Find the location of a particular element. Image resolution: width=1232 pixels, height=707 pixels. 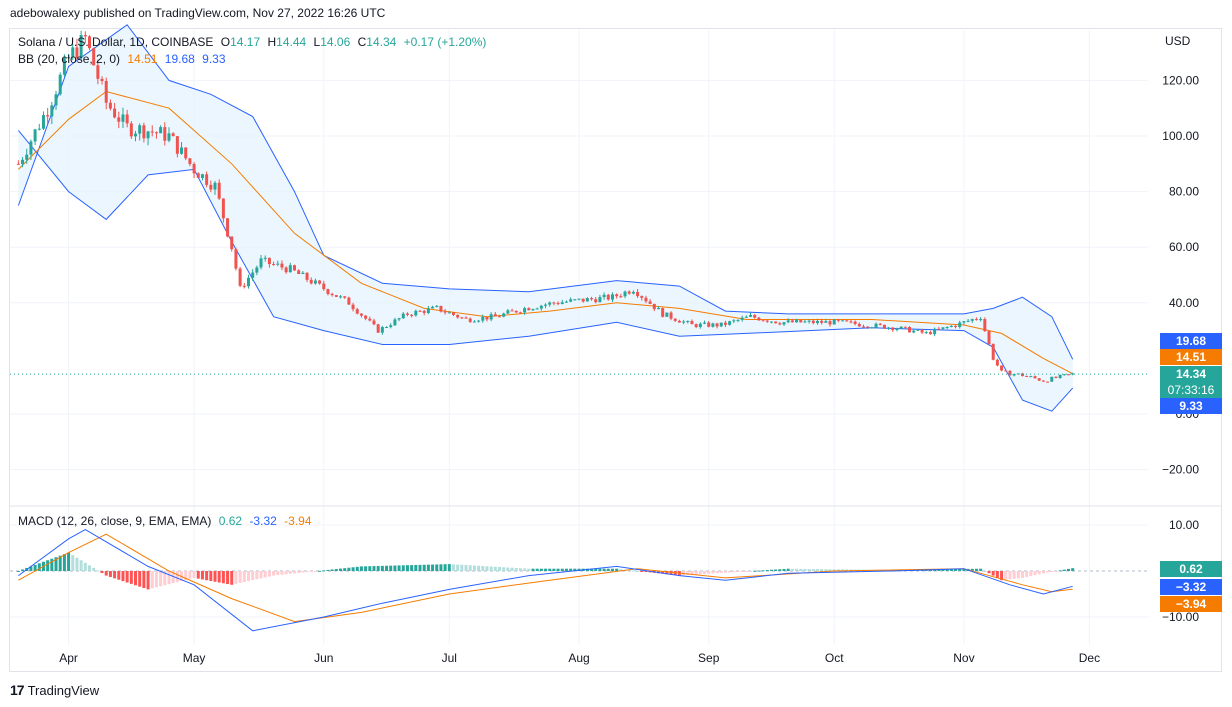

time-tick-label: May is located at coordinates (194, 658).